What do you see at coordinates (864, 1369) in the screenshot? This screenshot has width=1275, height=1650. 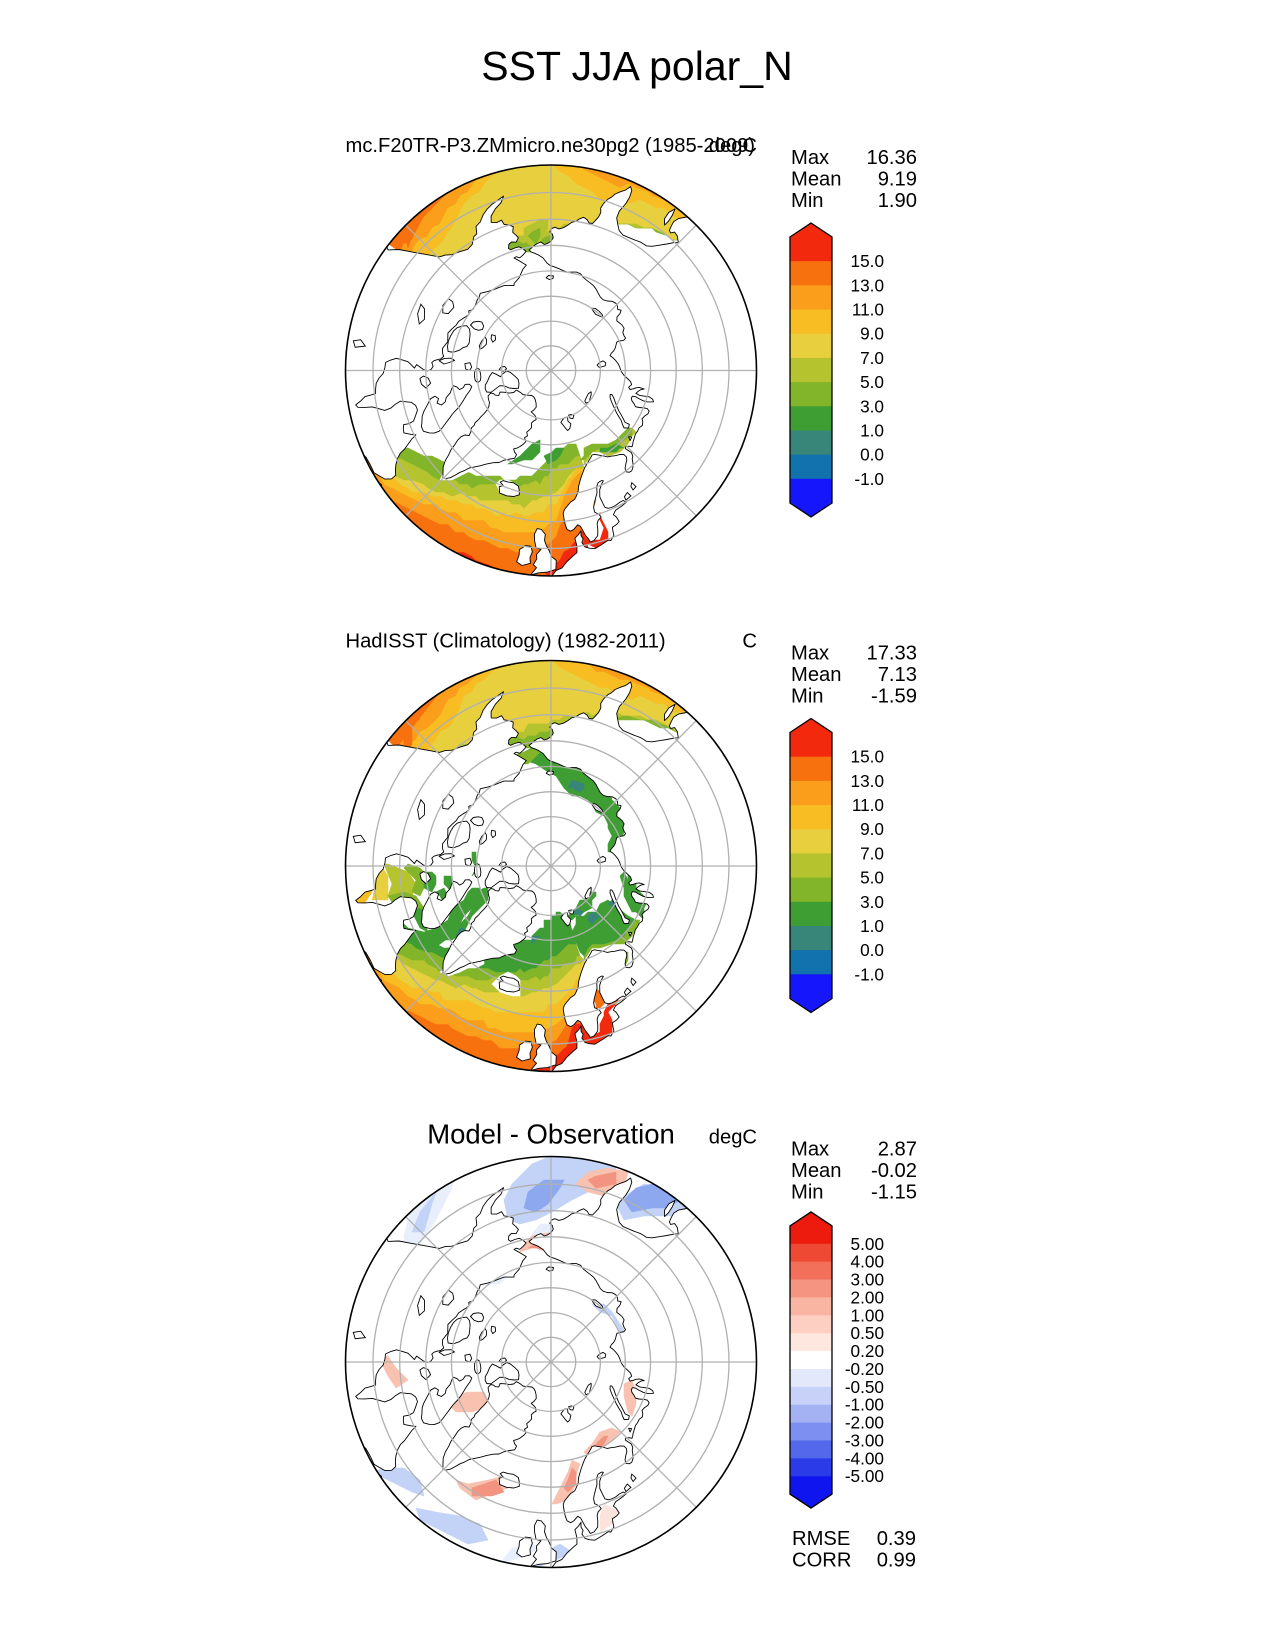 I see `svg-text: -0.20` at bounding box center [864, 1369].